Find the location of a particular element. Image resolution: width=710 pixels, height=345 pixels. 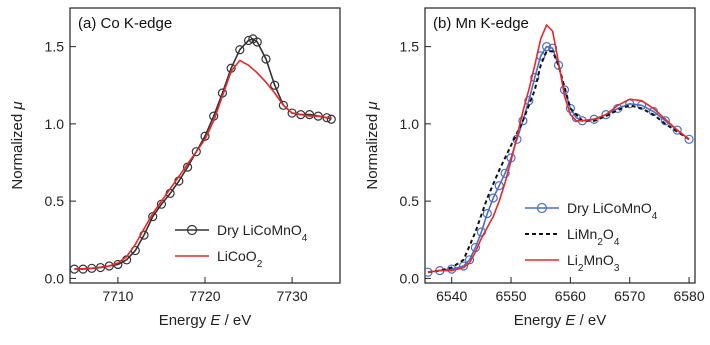

legend-label: Li2MnO3 is located at coordinates (593, 263).